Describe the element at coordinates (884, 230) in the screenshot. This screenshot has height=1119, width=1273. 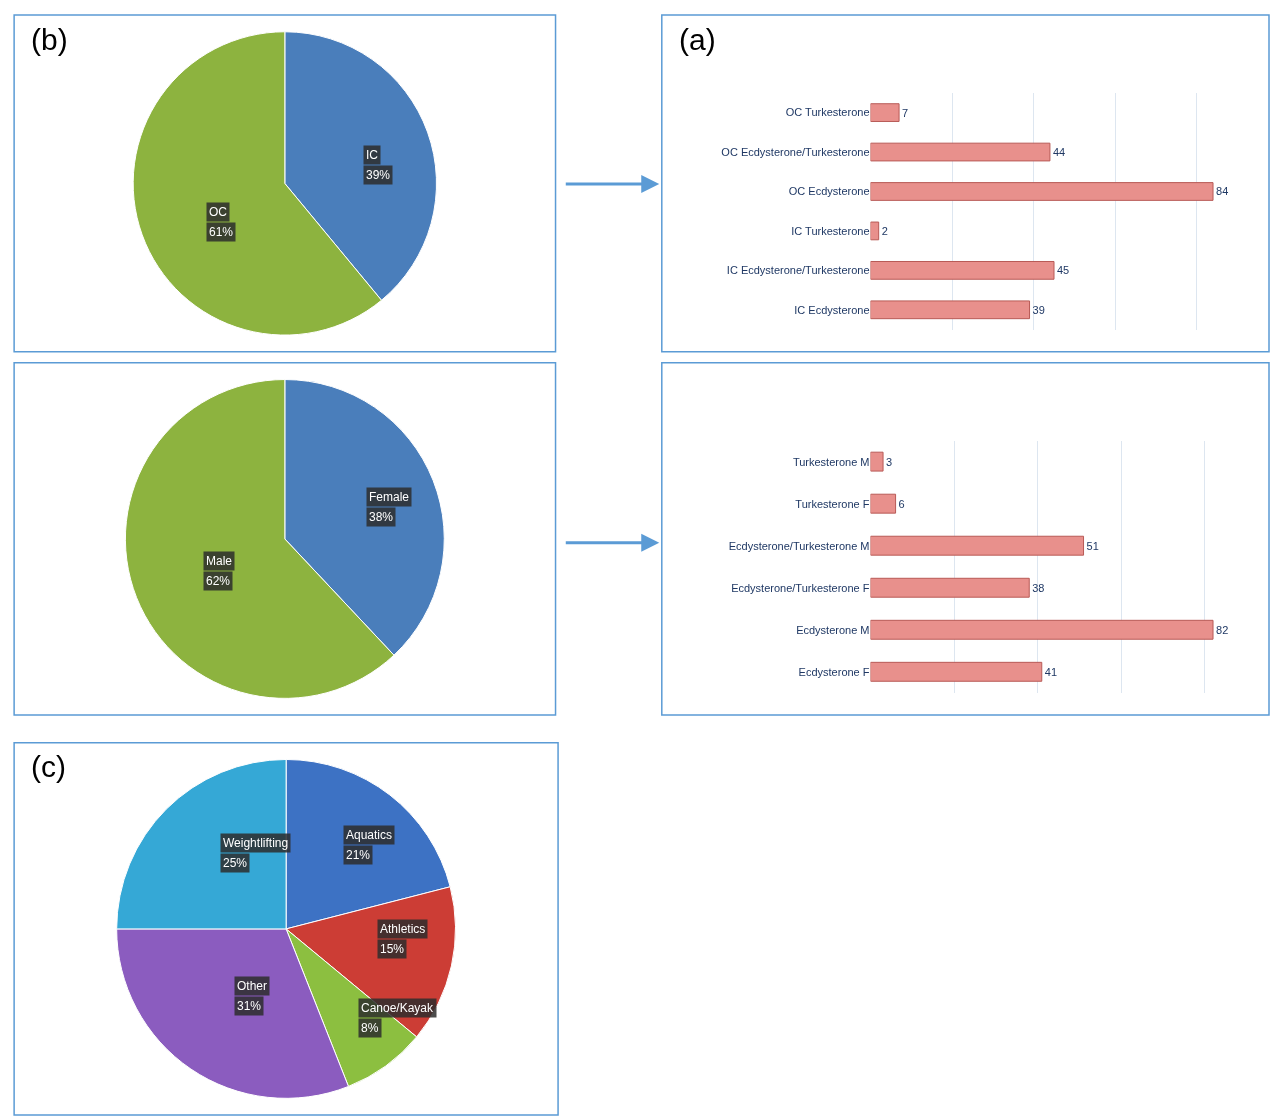
I see `data-label: 2` at that location.